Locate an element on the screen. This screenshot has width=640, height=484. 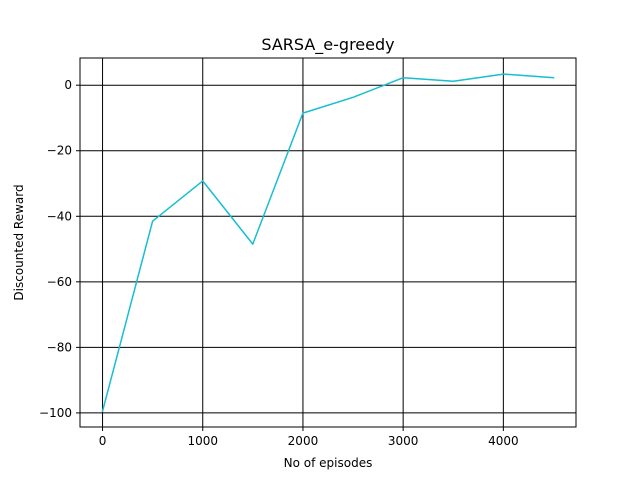
y-tick-label: −60 is located at coordinates (59, 282).